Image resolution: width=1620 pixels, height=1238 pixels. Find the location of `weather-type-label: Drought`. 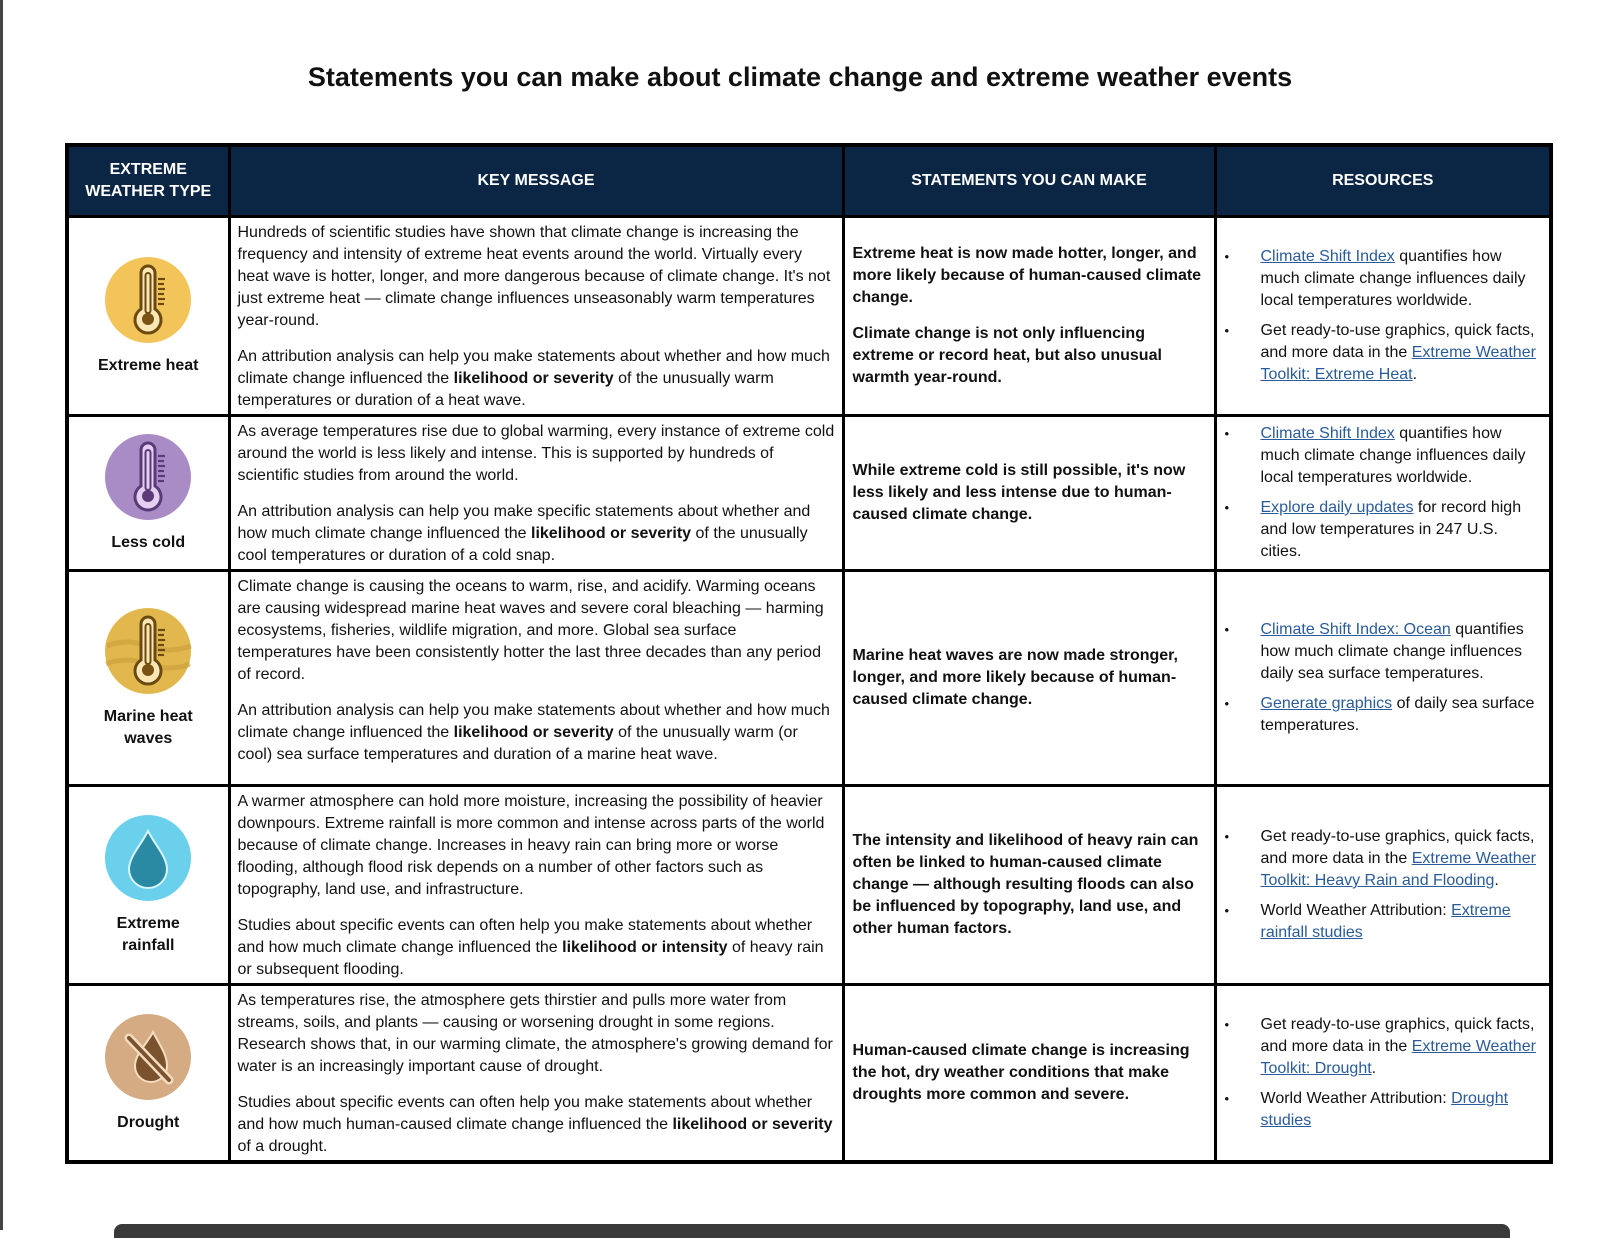

weather-type-label: Drought is located at coordinates (148, 1122).